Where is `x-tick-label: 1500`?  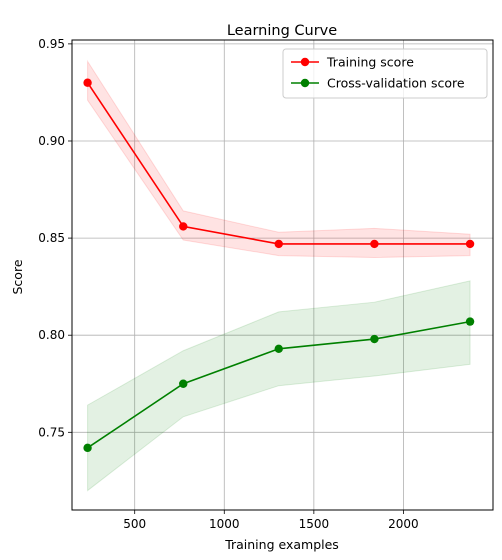 x-tick-label: 1500 is located at coordinates (314, 524).